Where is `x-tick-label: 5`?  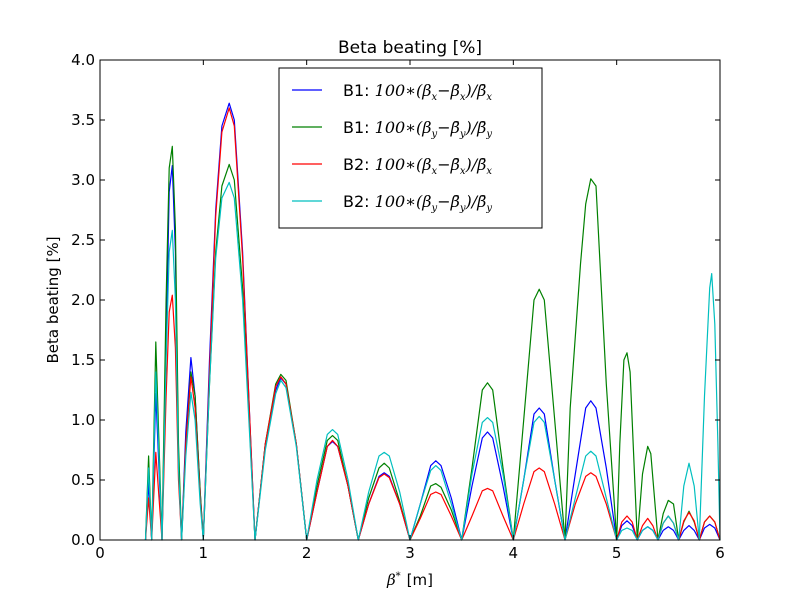
x-tick-label: 5 is located at coordinates (617, 553).